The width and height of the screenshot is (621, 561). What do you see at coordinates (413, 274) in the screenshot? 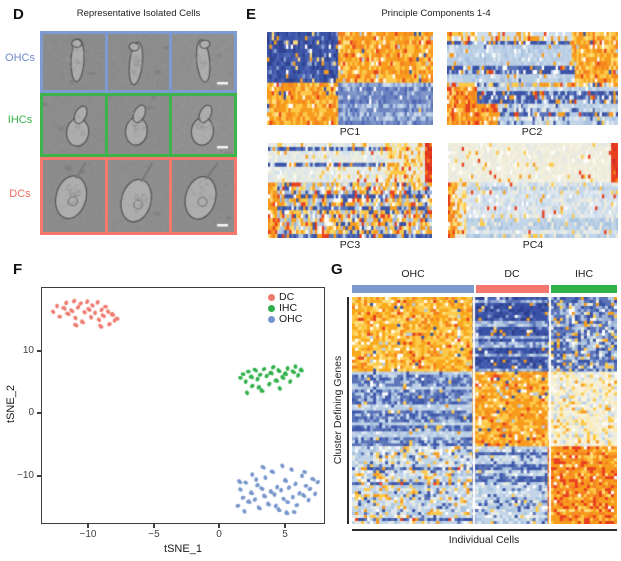
I see `col-group-label-ohc: OHC` at bounding box center [413, 274].